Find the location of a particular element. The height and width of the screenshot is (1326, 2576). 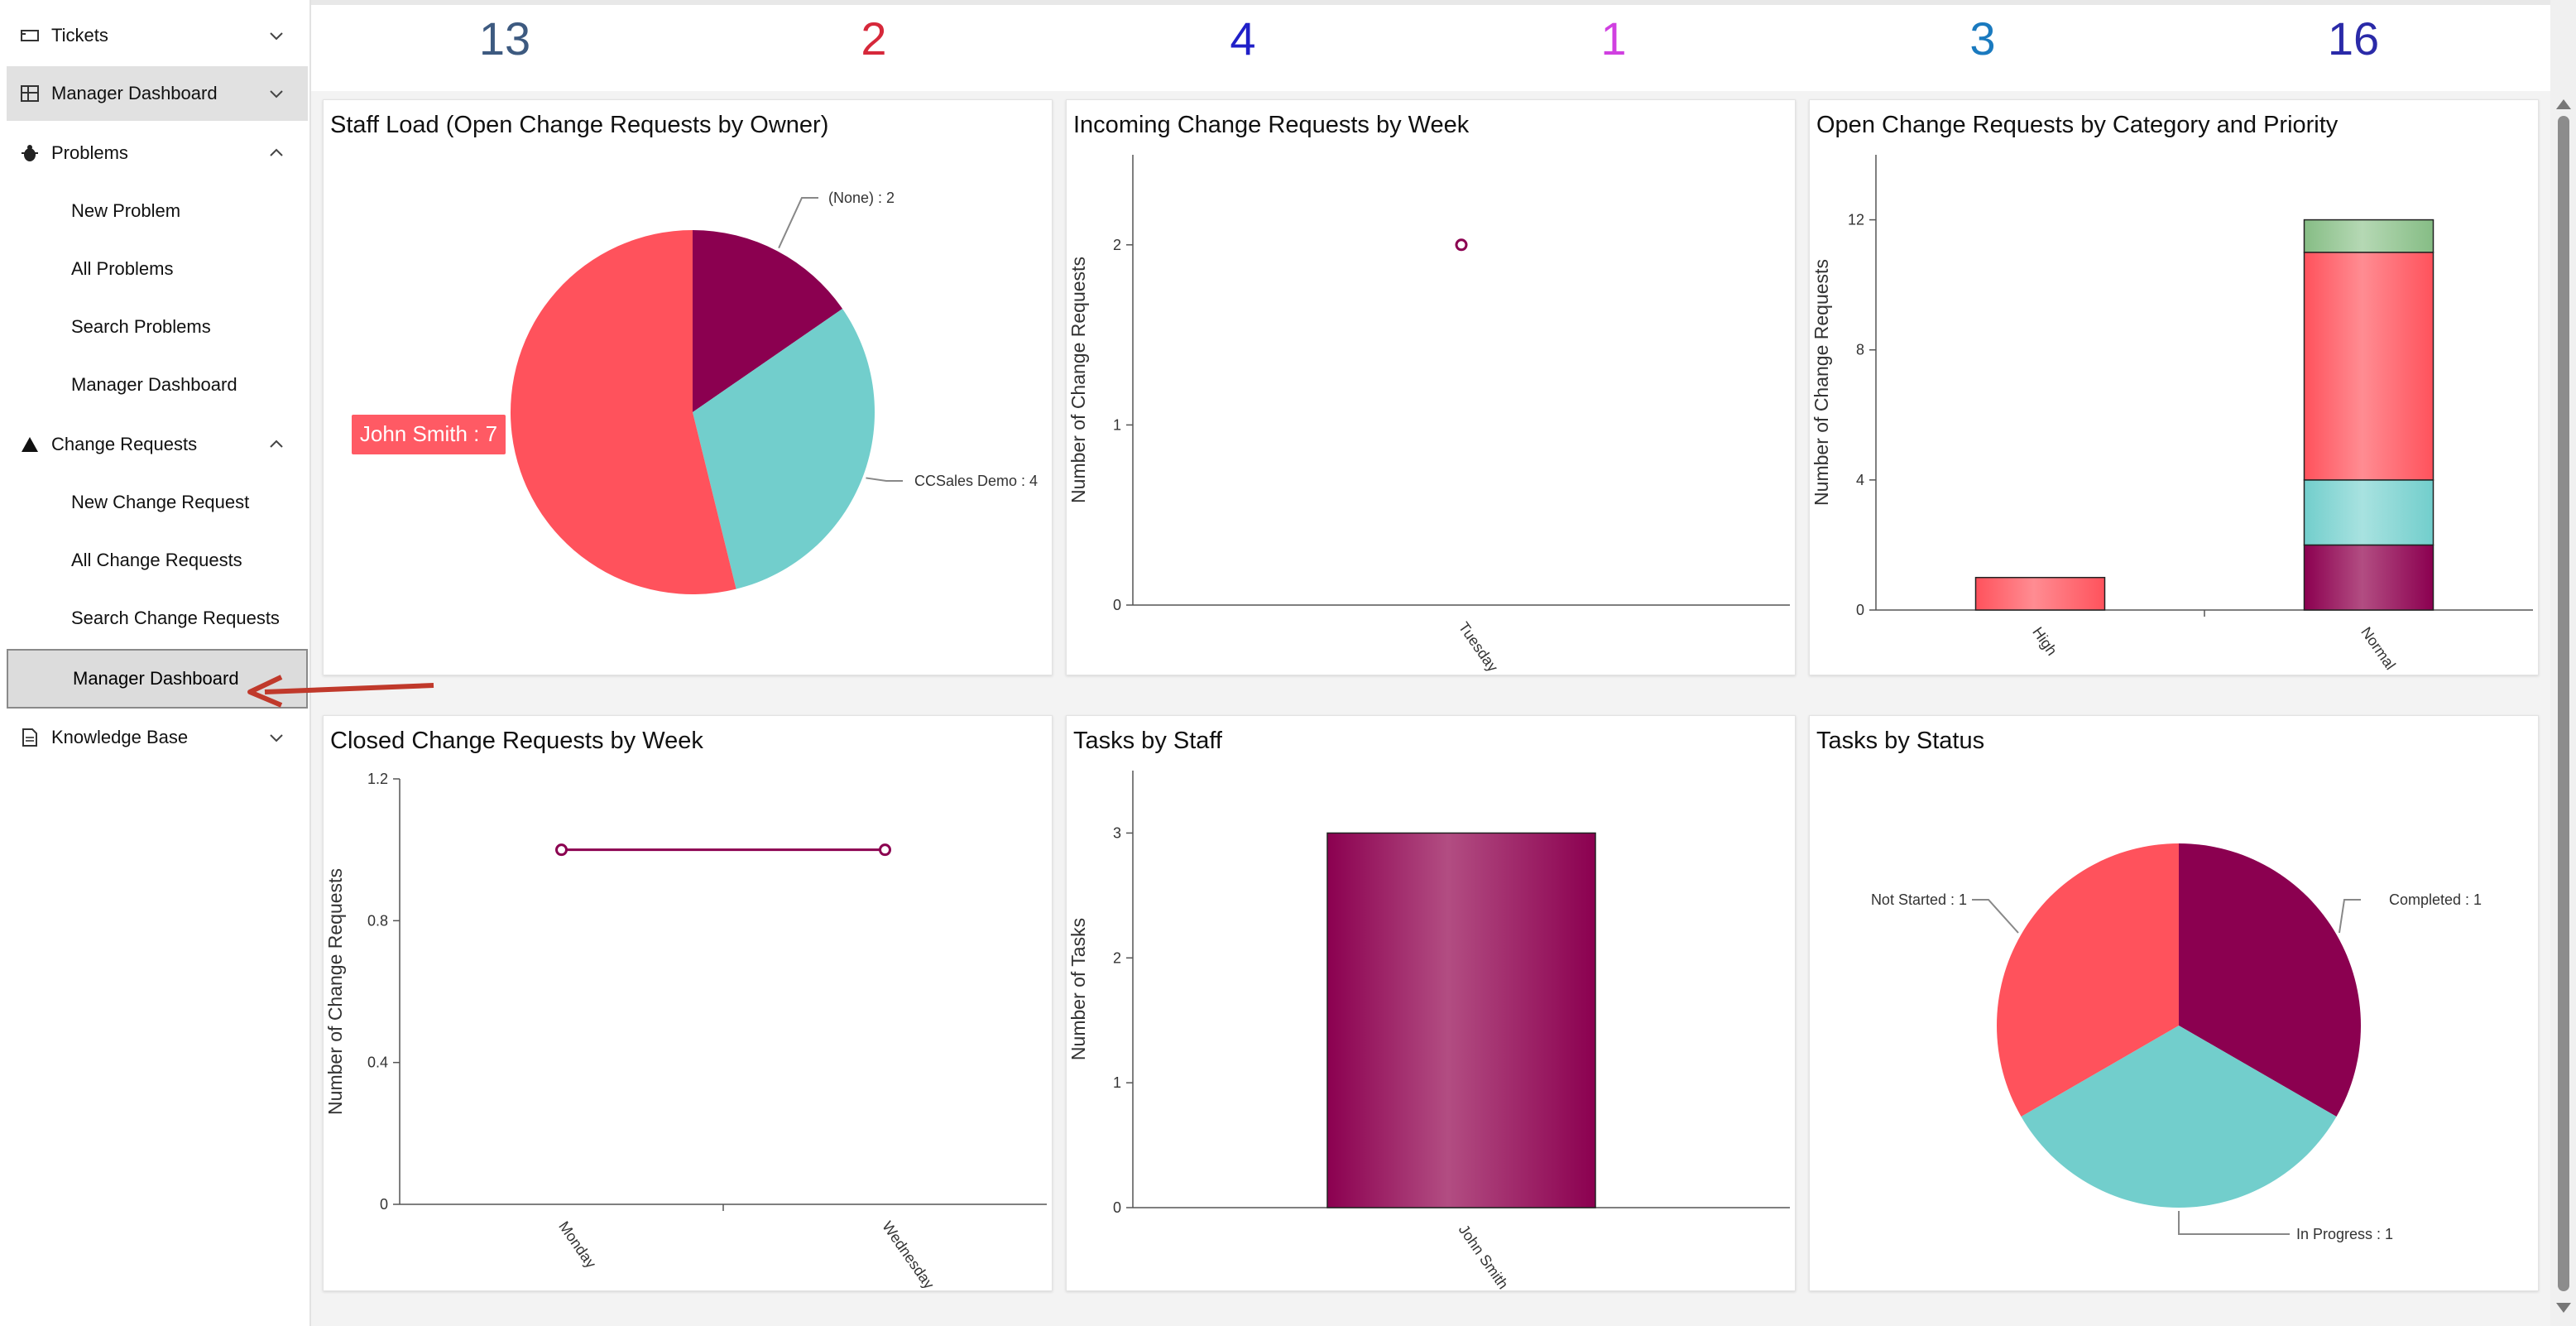

y-tick-label: 1 is located at coordinates (1117, 1082).